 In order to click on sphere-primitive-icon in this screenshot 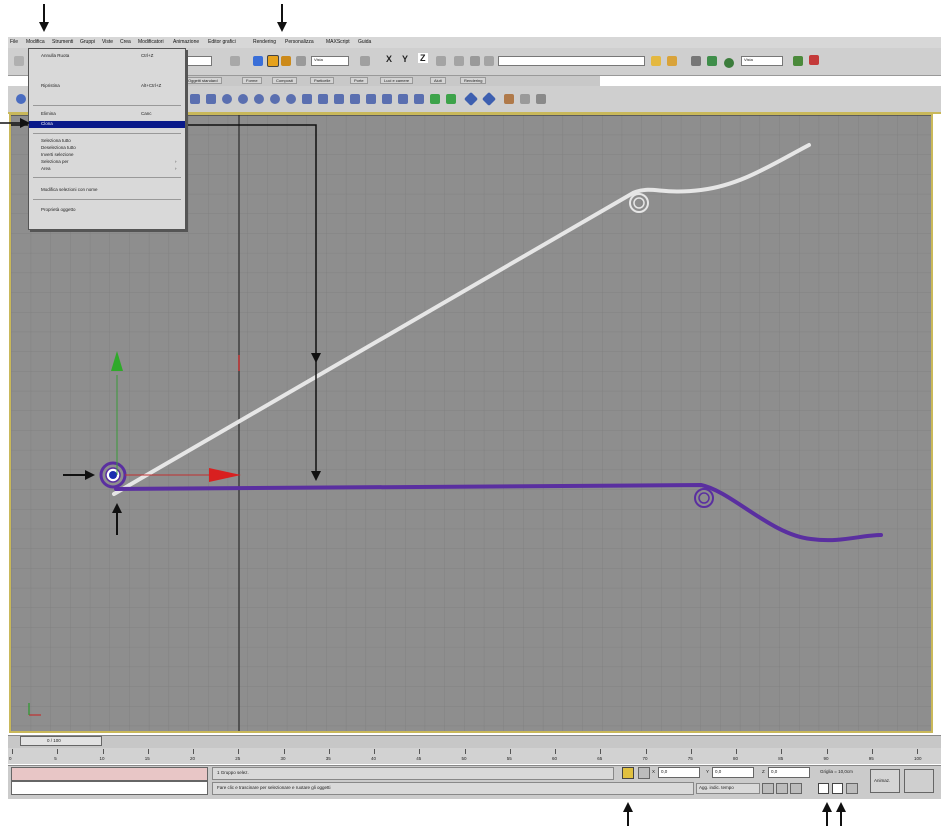, I will do `click(21, 99)`.